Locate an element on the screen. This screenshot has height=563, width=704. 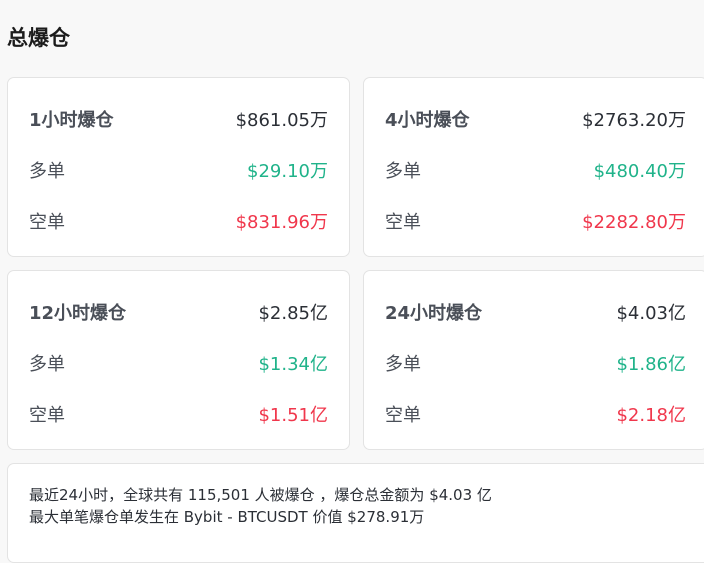
period-label: 1小时爆仓 is located at coordinates (71, 120).